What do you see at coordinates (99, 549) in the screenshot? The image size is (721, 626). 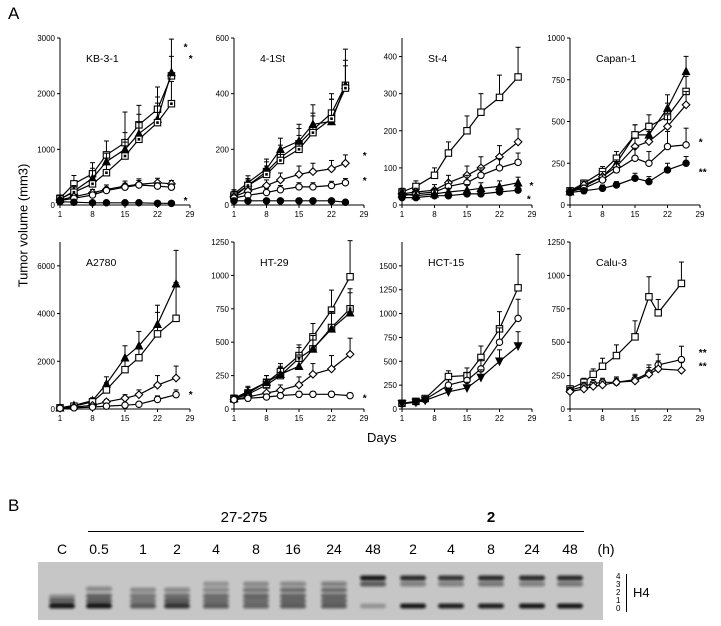 I see `gel-lane-label: 0.5` at bounding box center [99, 549].